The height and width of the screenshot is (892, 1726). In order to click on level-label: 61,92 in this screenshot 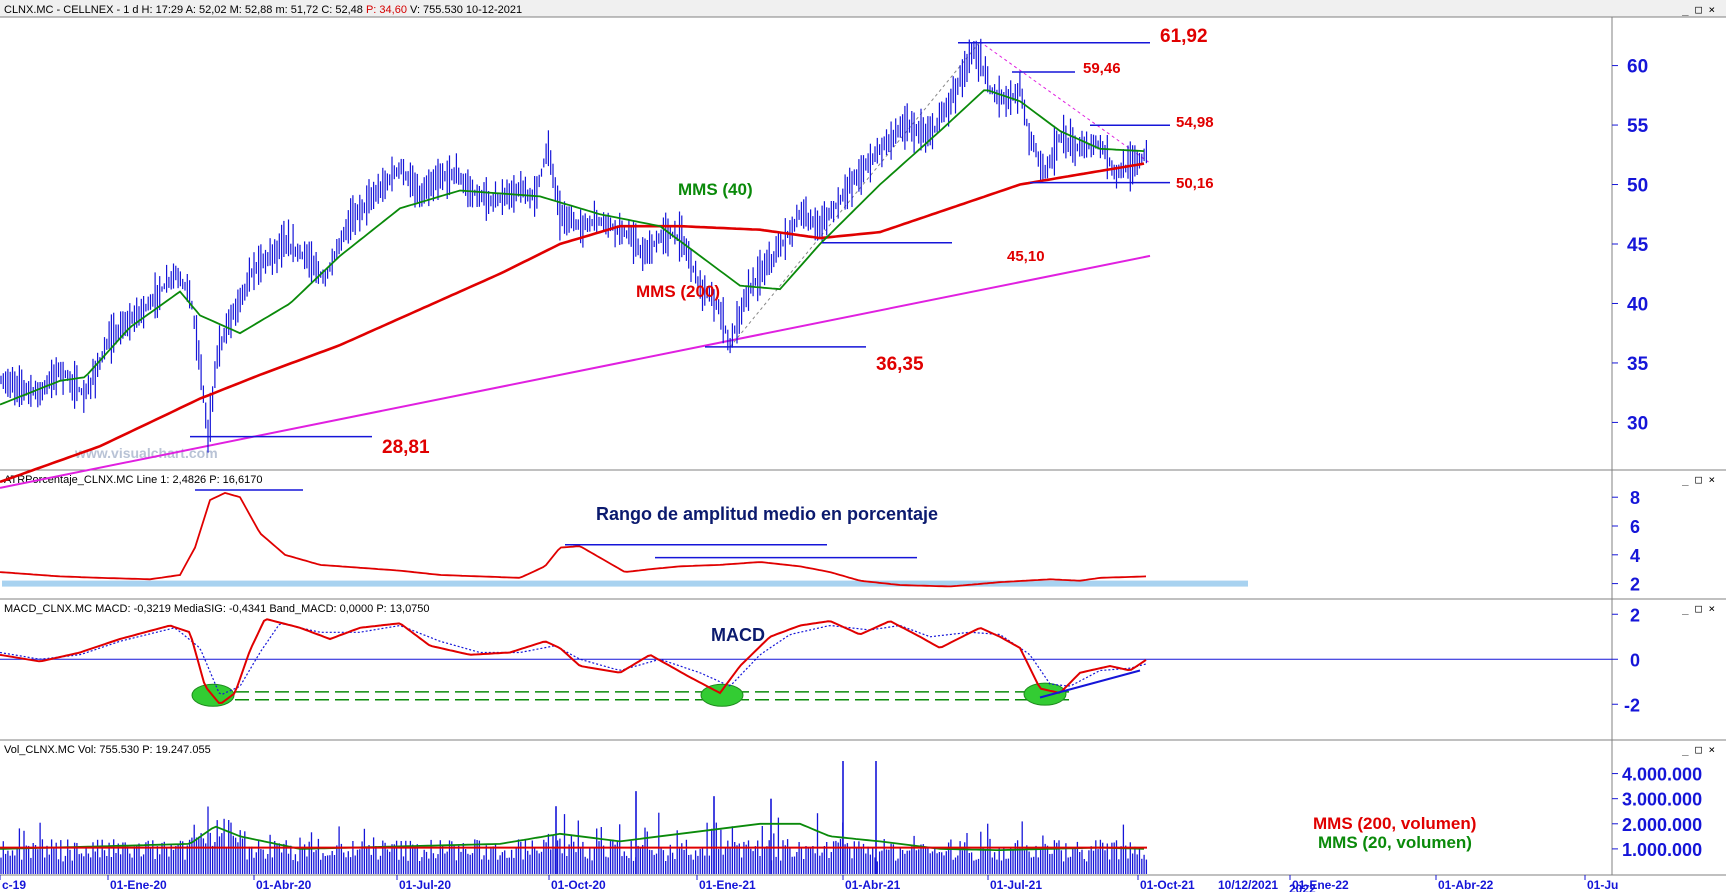, I will do `click(1184, 36)`.